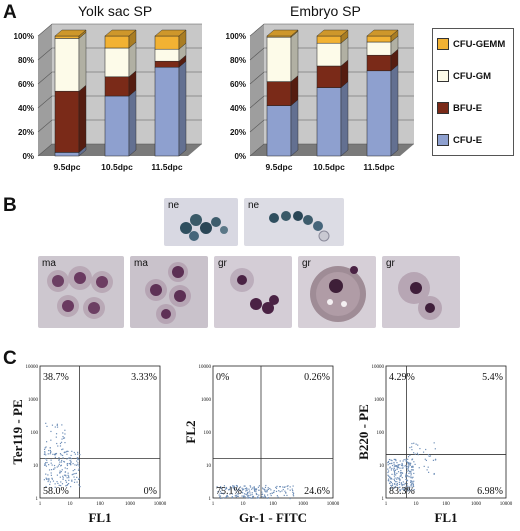 This screenshot has width=520, height=531. What do you see at coordinates (443, 76) in the screenshot?
I see `legend-swatch-cfu-gm` at bounding box center [443, 76].